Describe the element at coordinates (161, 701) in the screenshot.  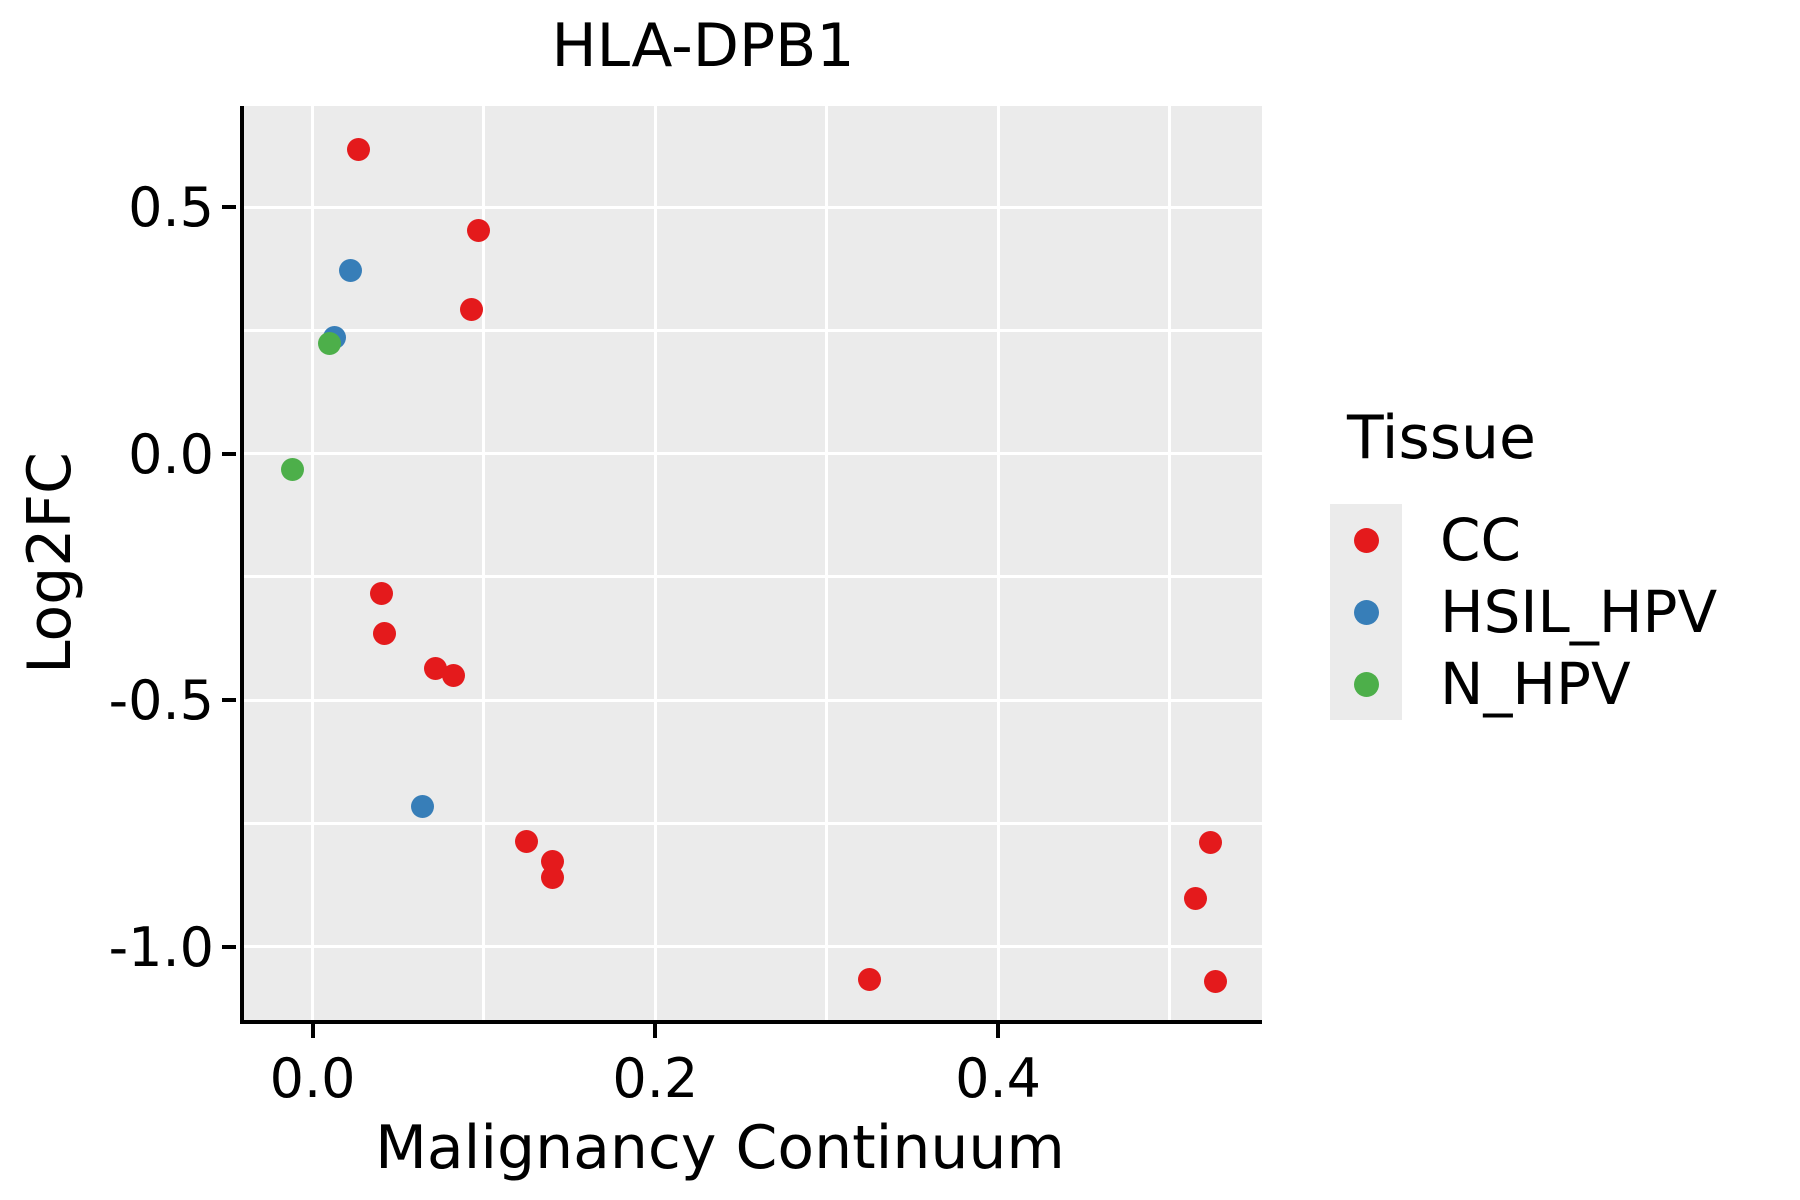
I see `y-tick-label: -0.5` at that location.